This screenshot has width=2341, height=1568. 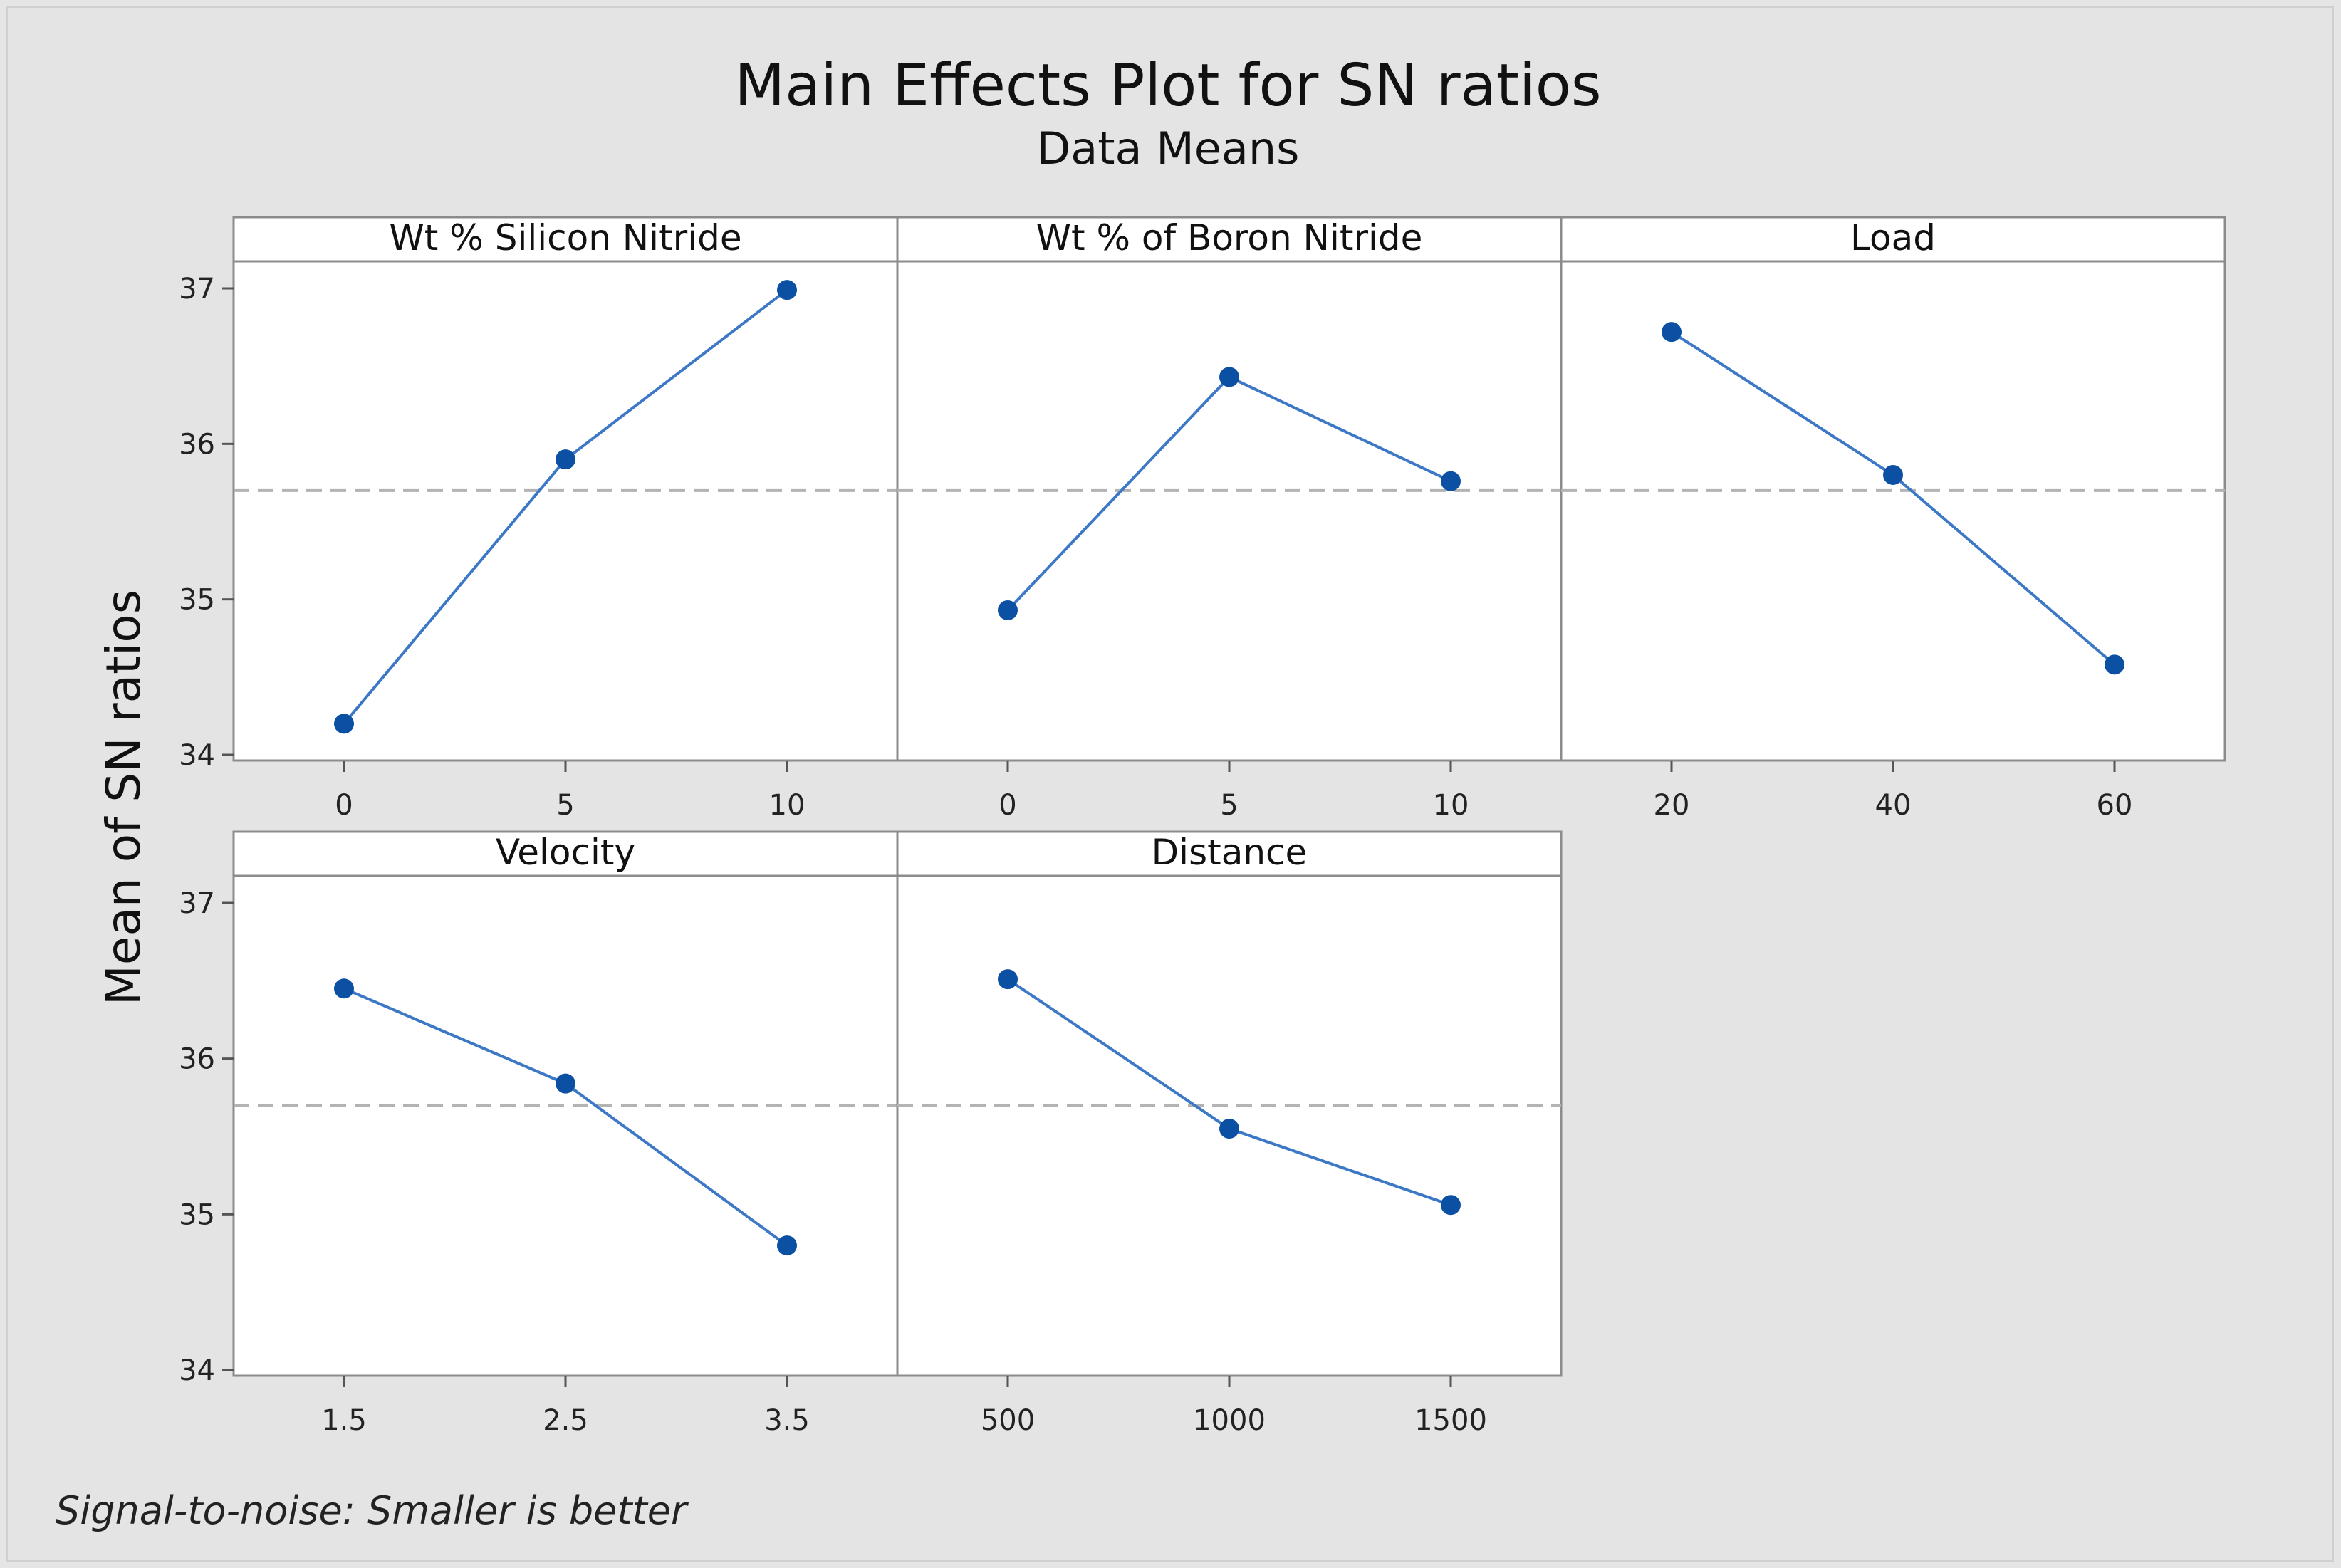 I want to click on footnote: Signal-to-noise: Smaller is better, so click(x=372, y=1510).